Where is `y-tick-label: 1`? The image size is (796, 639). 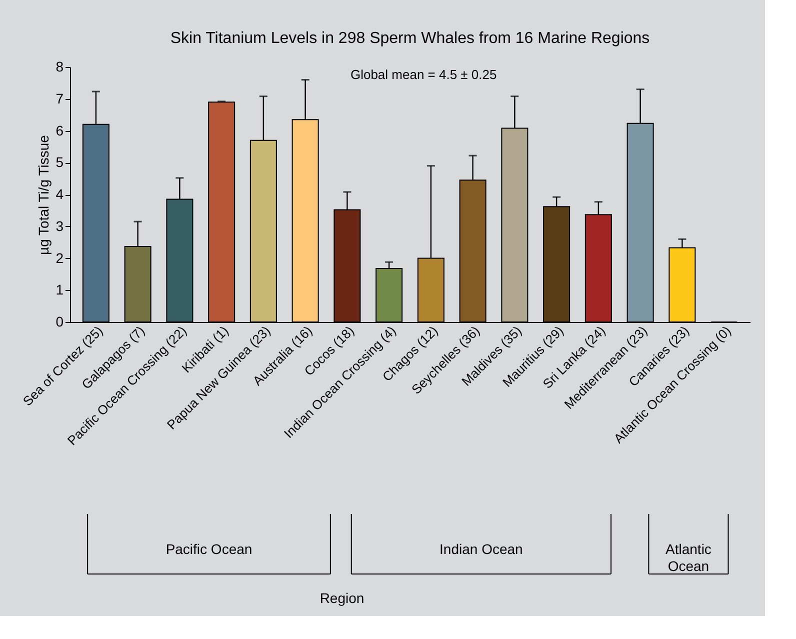
y-tick-label: 1 is located at coordinates (60, 290).